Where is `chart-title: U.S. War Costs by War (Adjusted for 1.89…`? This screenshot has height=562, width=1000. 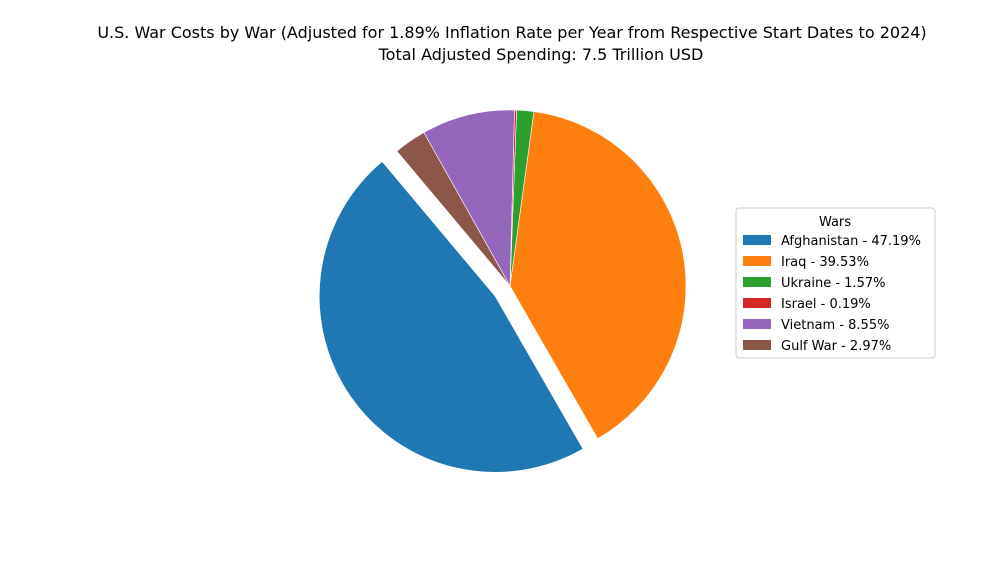 chart-title: U.S. War Costs by War (Adjusted for 1.89… is located at coordinates (511, 32).